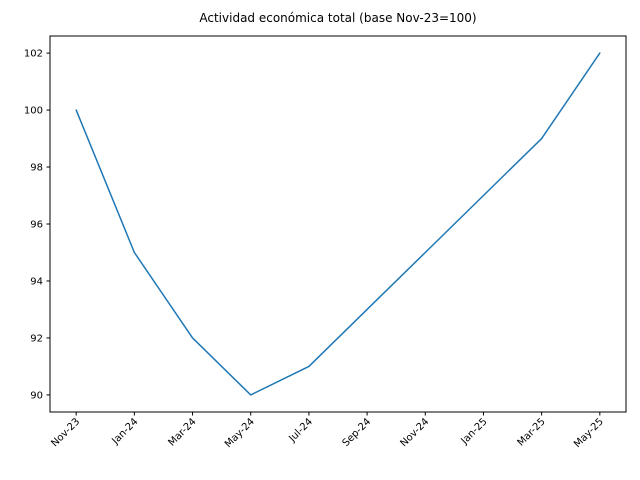 This screenshot has width=640, height=480. What do you see at coordinates (182, 432) in the screenshot?
I see `x-tick-label: Mar-24` at bounding box center [182, 432].